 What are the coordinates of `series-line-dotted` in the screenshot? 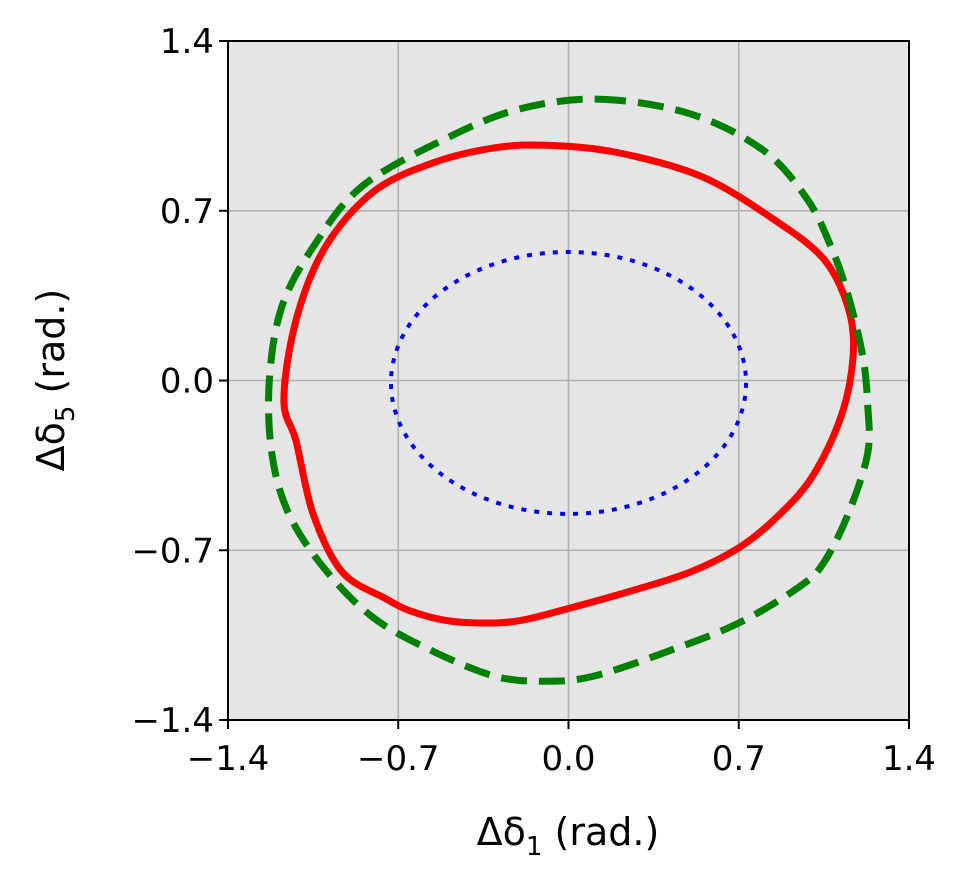 It's located at (568, 382).